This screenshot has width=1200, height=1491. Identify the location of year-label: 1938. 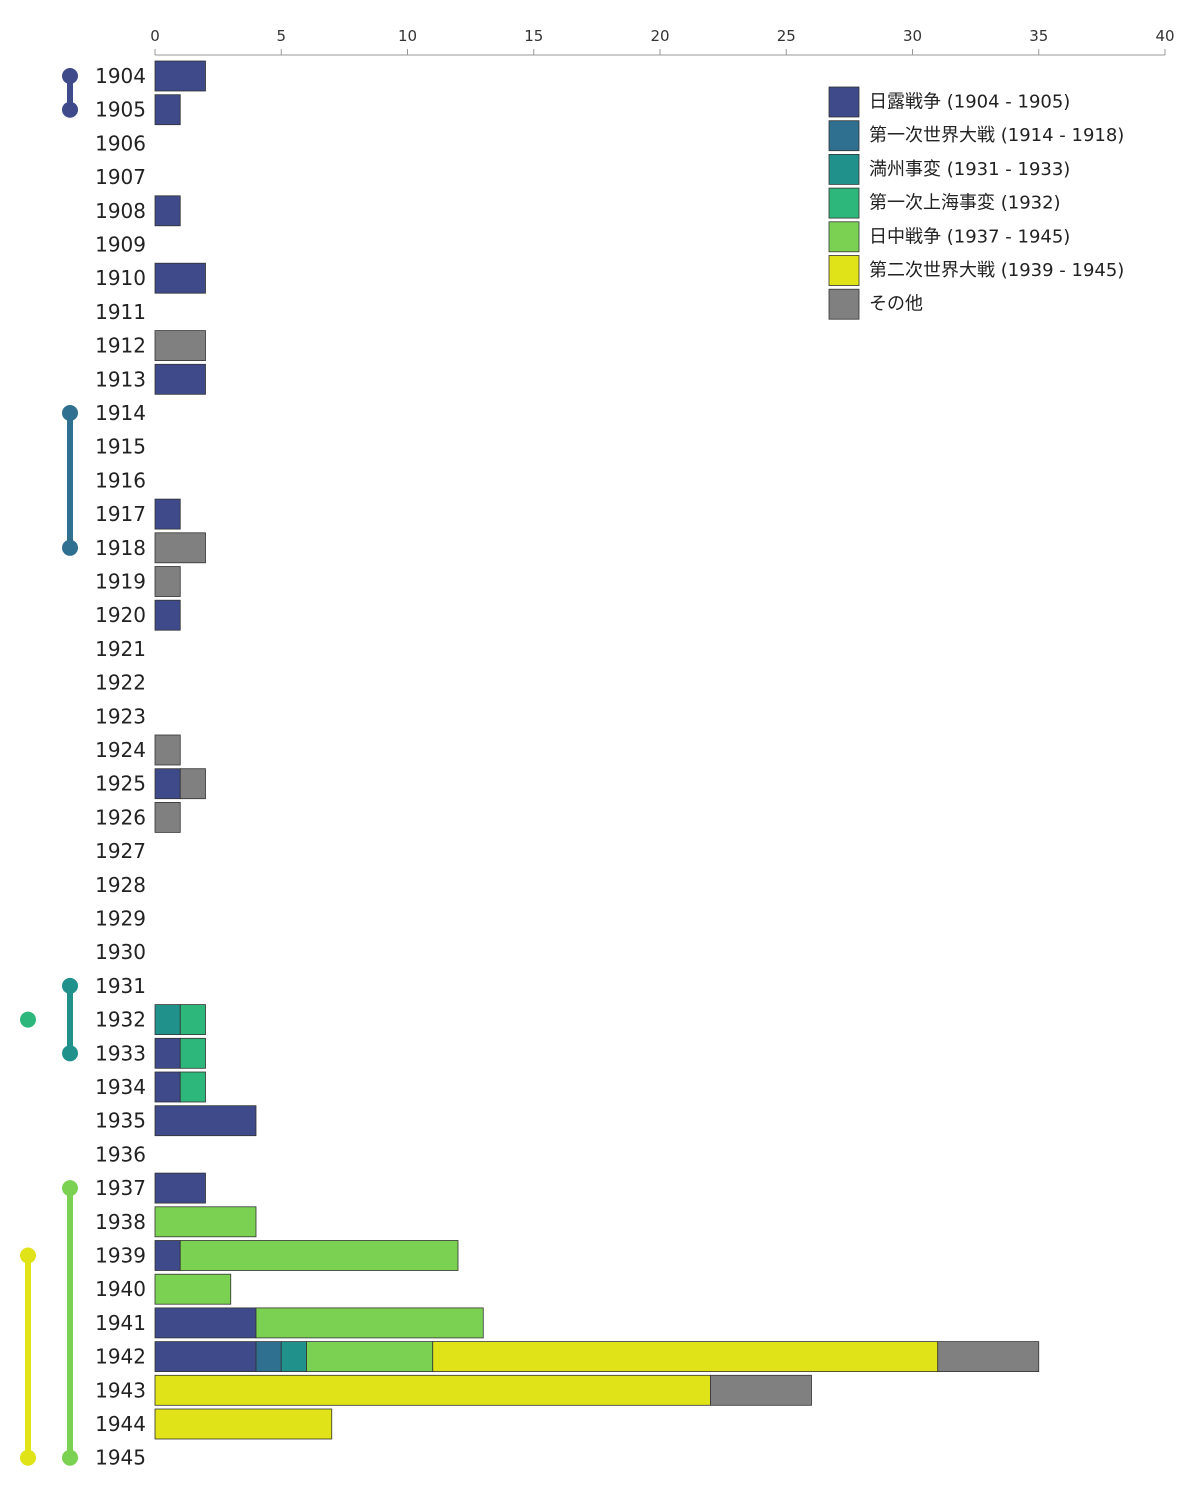
(120, 1222).